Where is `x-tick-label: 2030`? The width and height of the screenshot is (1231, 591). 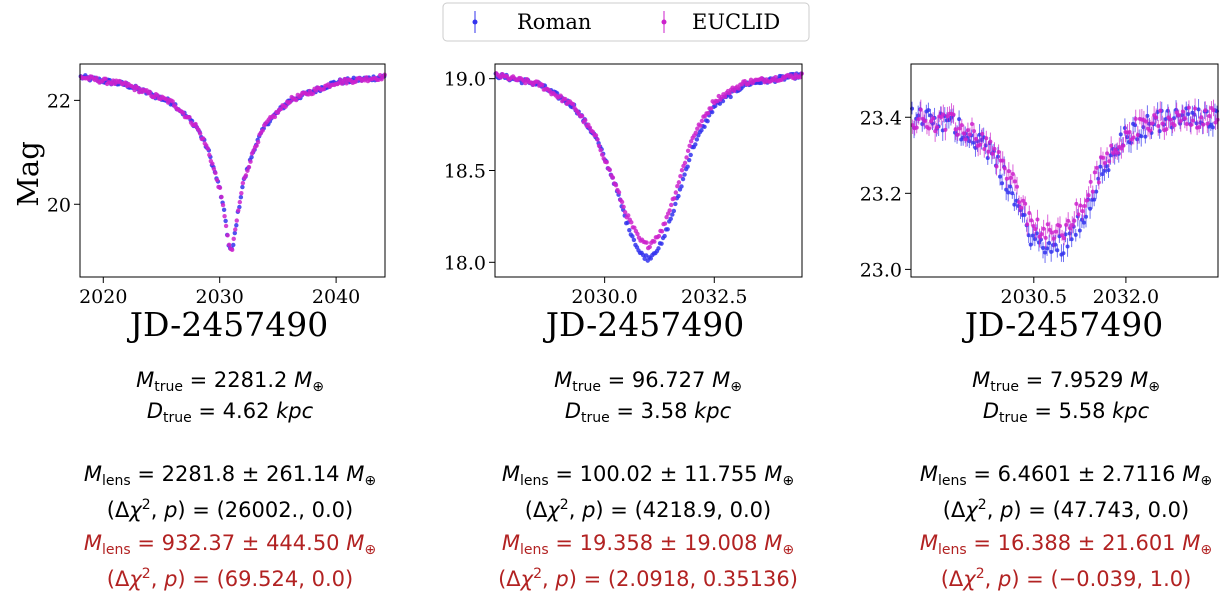 x-tick-label: 2030 is located at coordinates (220, 297).